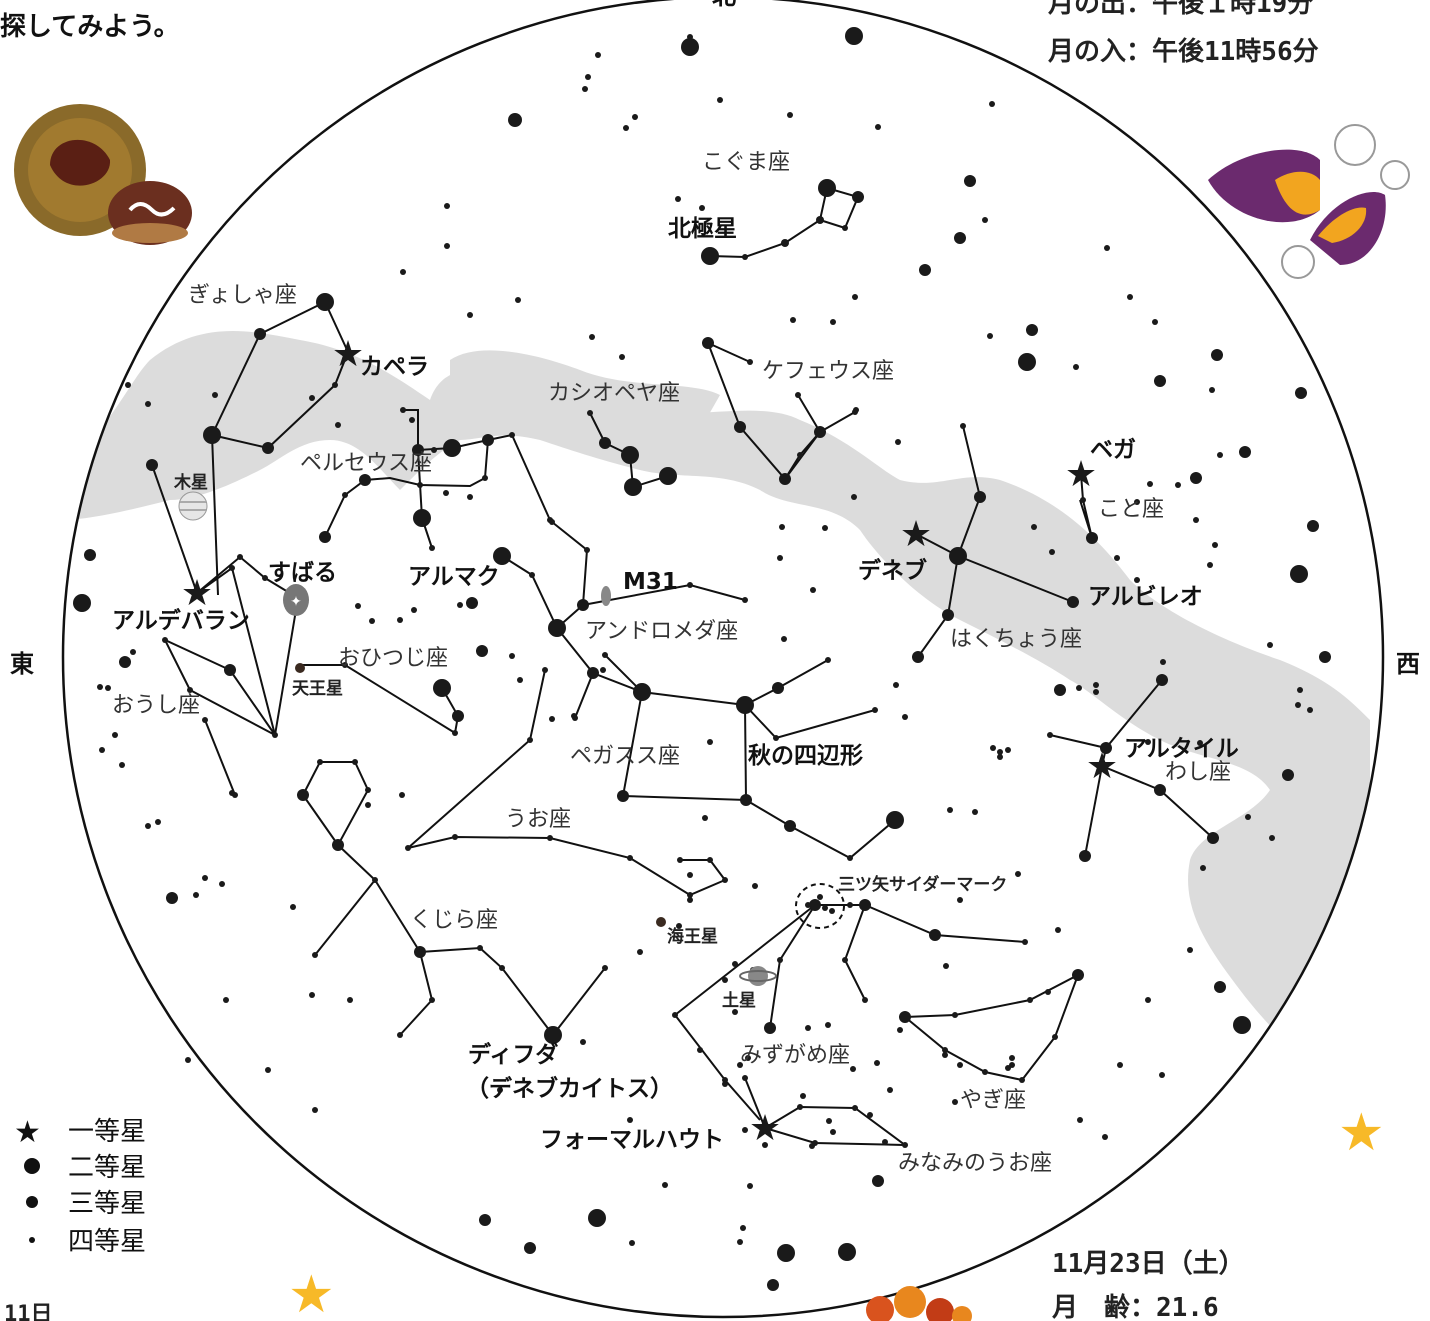 The image size is (1430, 1321). What do you see at coordinates (692, 936) in the screenshot?
I see `neptune-label: 海王星` at bounding box center [692, 936].